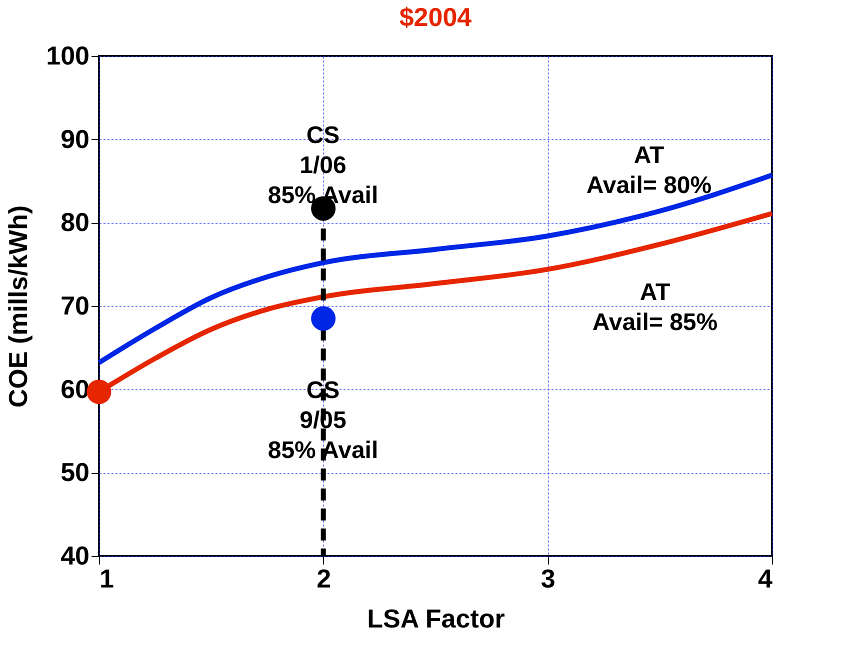  Describe the element at coordinates (435, 17) in the screenshot. I see `chart-title: $2004` at that location.